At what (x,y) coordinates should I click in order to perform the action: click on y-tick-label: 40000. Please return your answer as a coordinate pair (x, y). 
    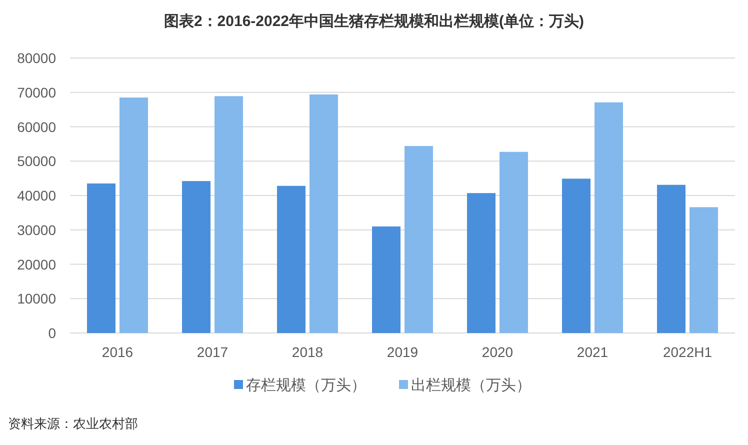
    Looking at the image, I should click on (36, 196).